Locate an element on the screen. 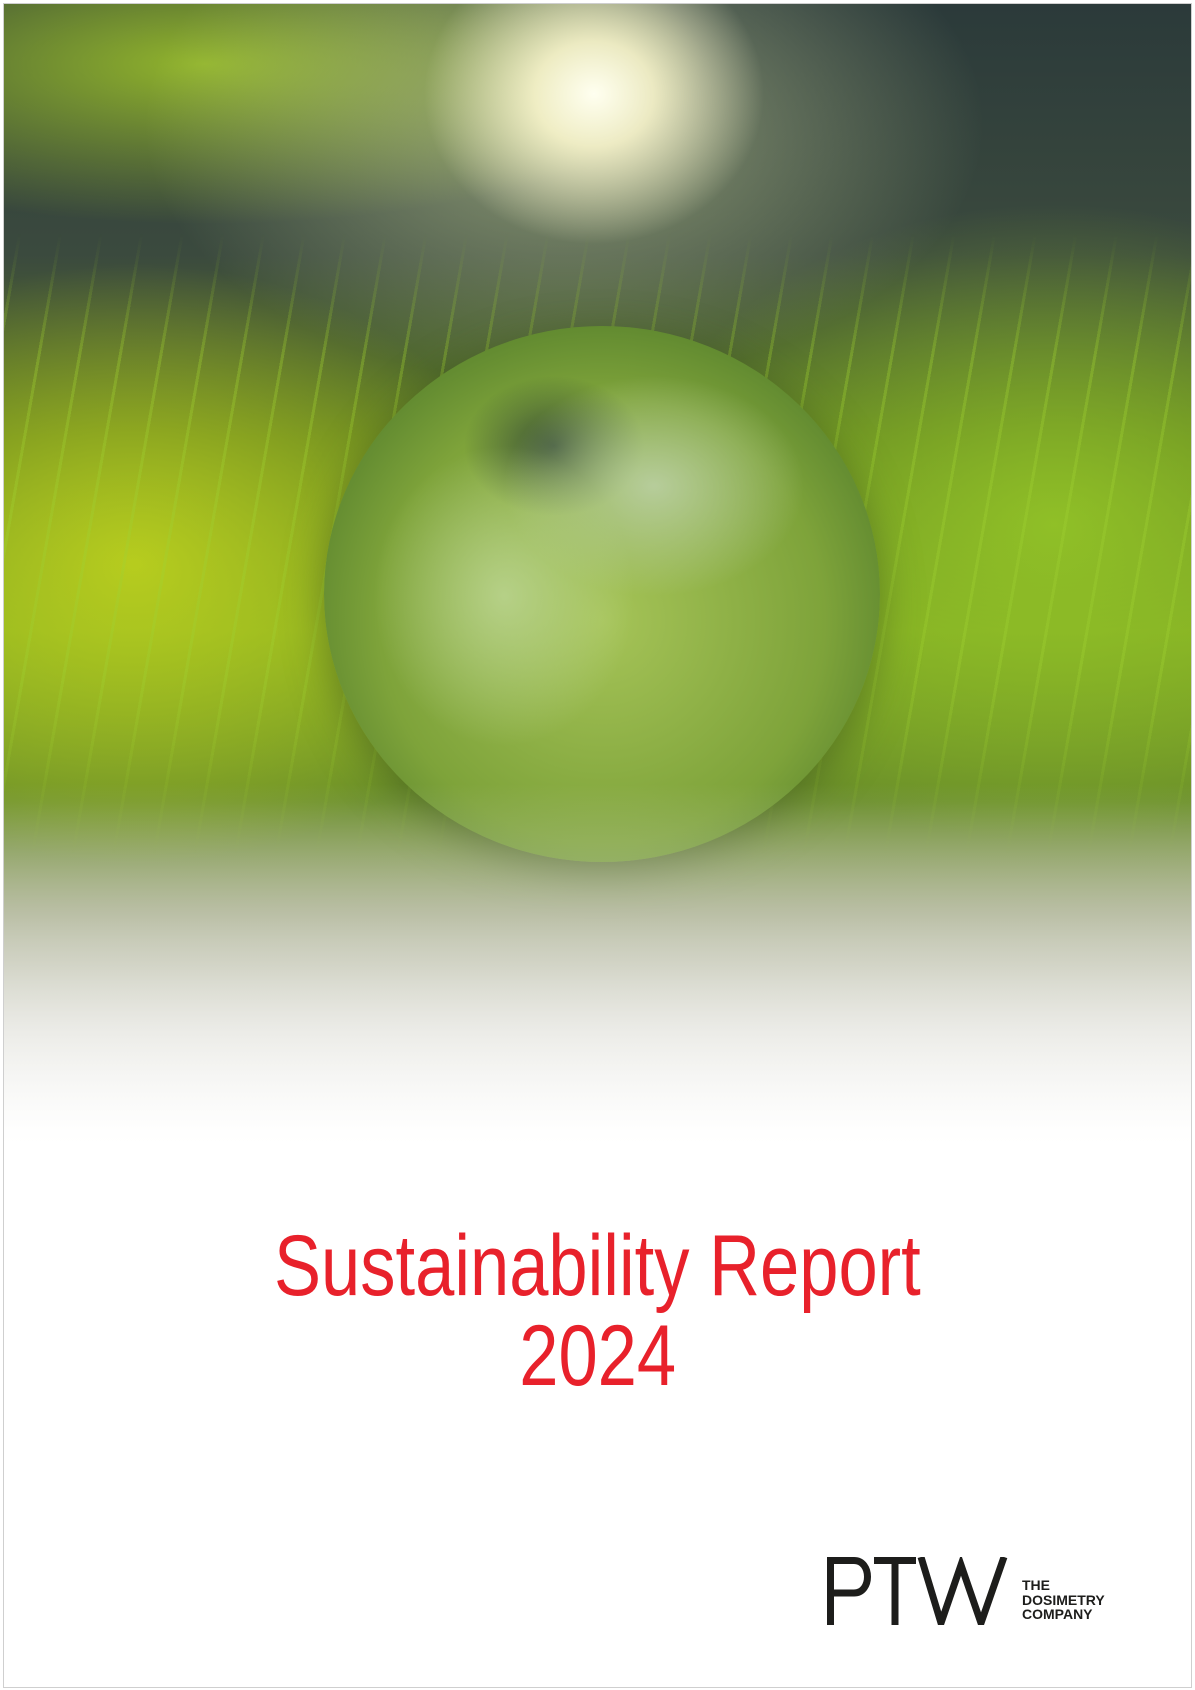 The width and height of the screenshot is (1195, 1690). glass-globe is located at coordinates (602, 594).